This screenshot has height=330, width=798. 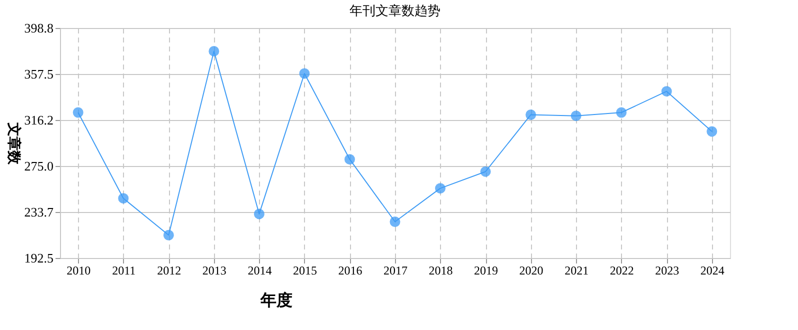 What do you see at coordinates (531, 271) in the screenshot?
I see `x-tick-label: 2020` at bounding box center [531, 271].